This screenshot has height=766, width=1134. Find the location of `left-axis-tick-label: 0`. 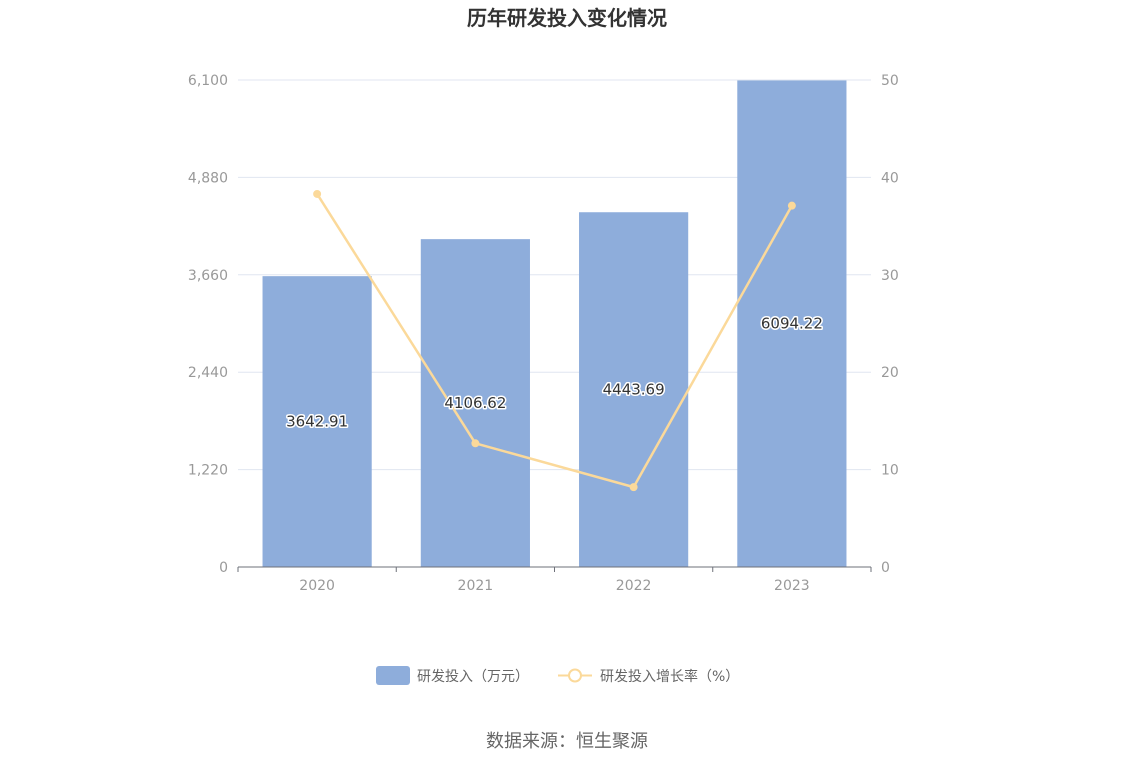

left-axis-tick-label: 0 is located at coordinates (223, 568).